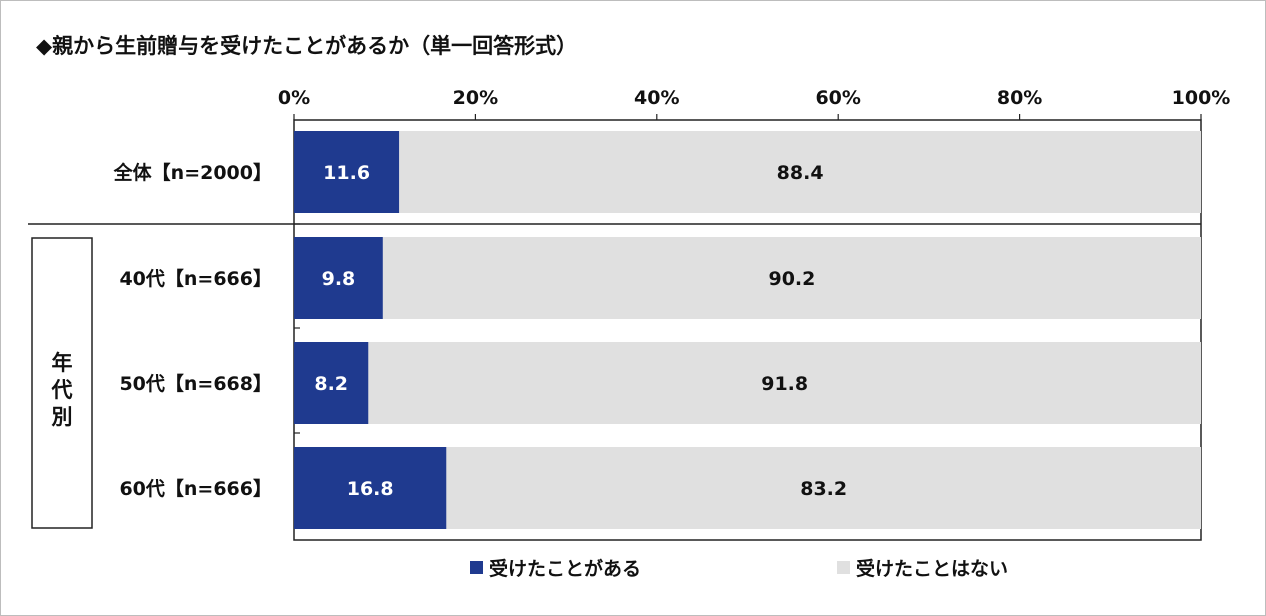  I want to click on group-label-char: 年, so click(62, 363).